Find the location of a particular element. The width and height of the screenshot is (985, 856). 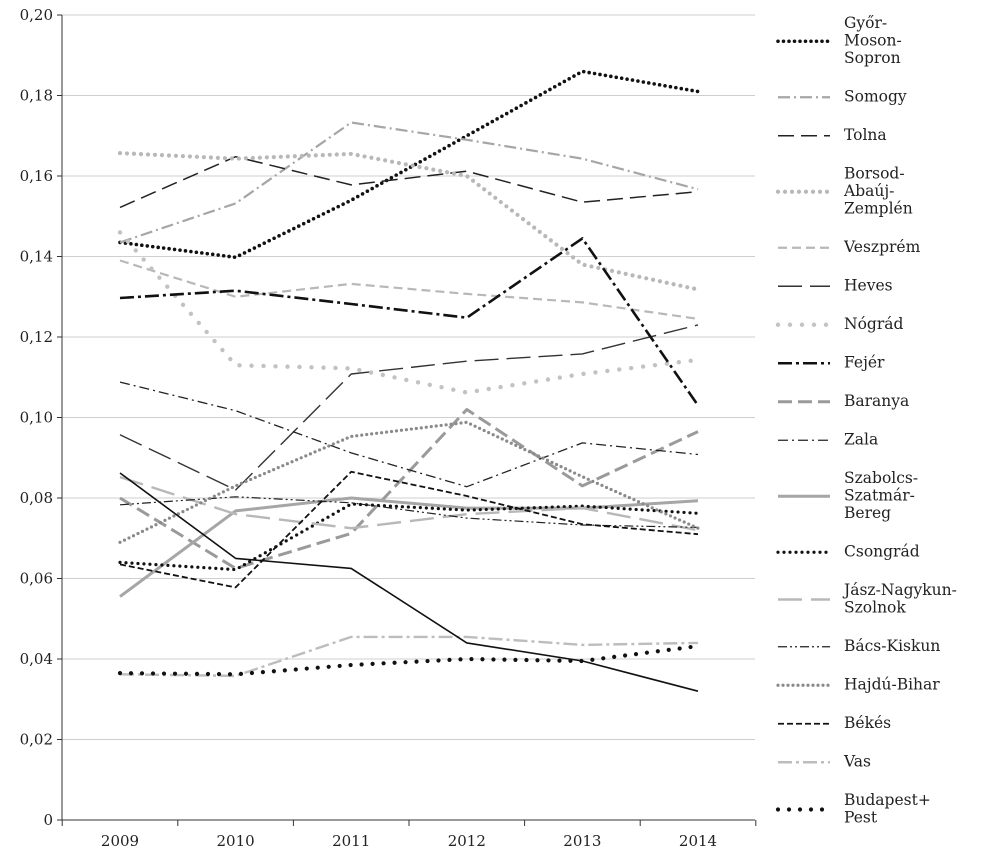

series-line-hajd-bihar is located at coordinates (409, 482).